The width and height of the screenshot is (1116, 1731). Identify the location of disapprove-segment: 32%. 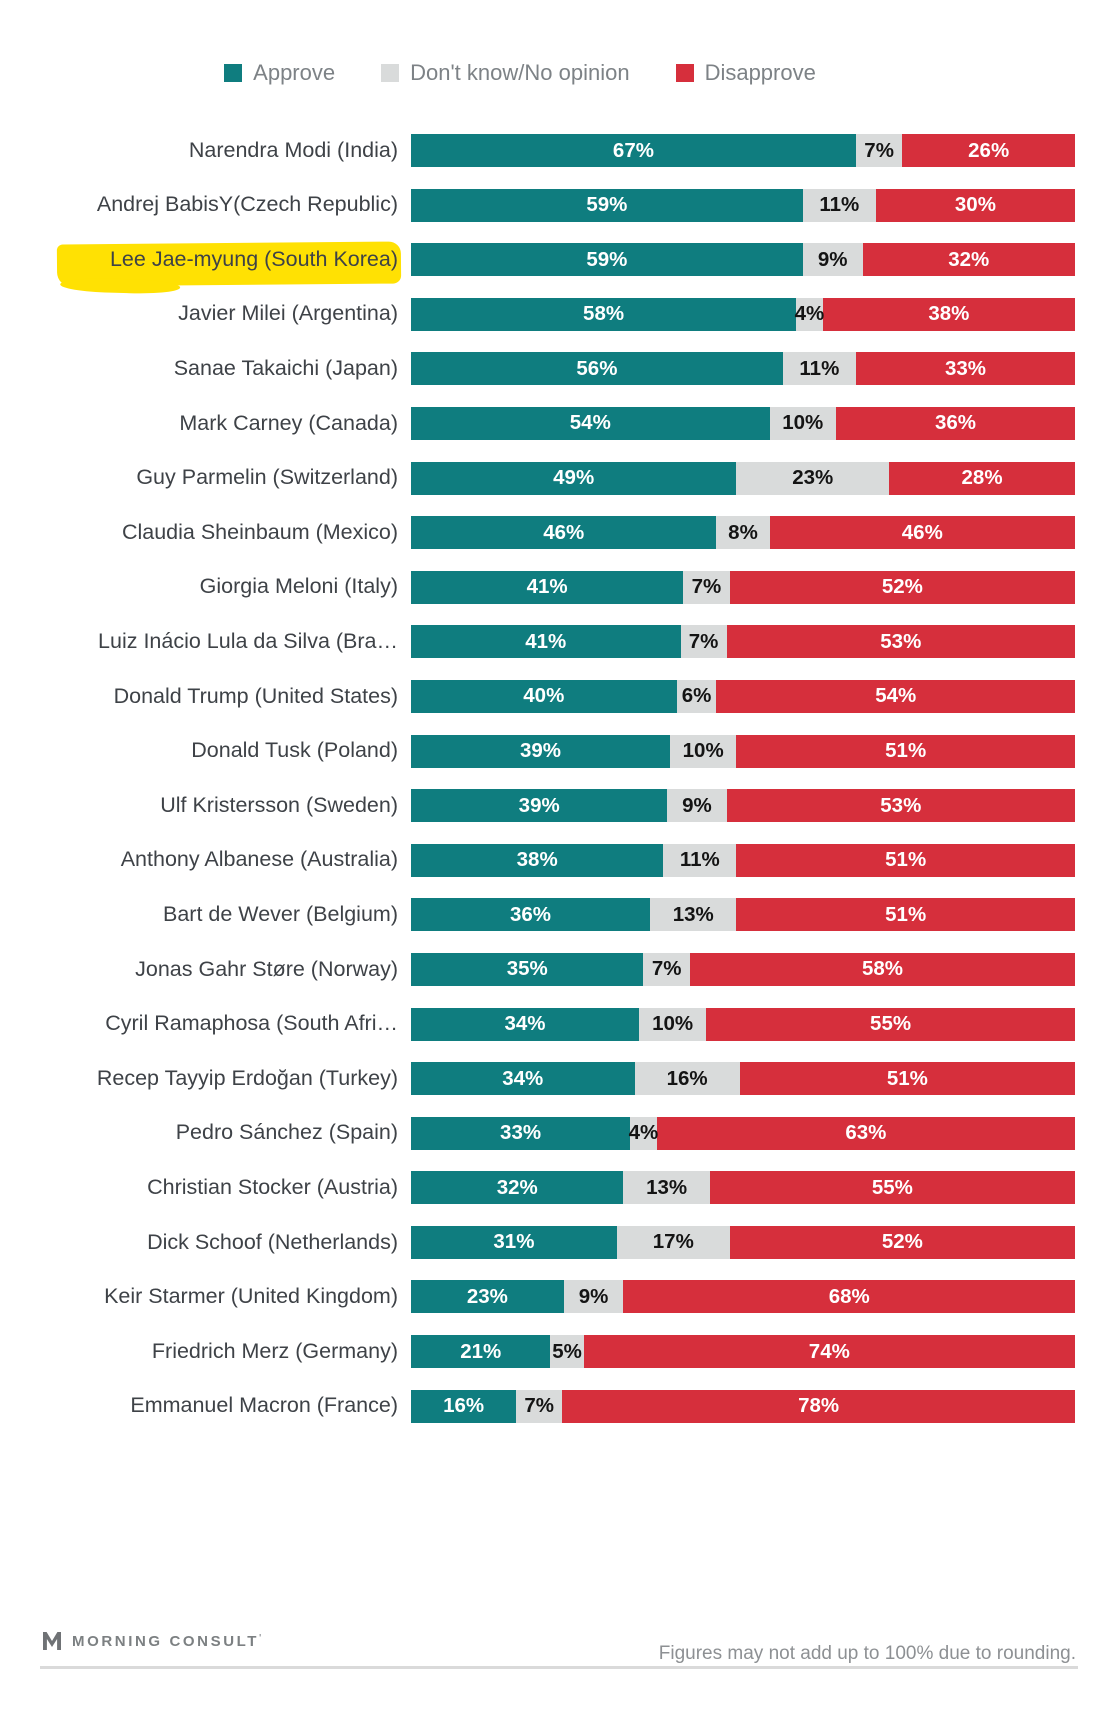
(969, 260).